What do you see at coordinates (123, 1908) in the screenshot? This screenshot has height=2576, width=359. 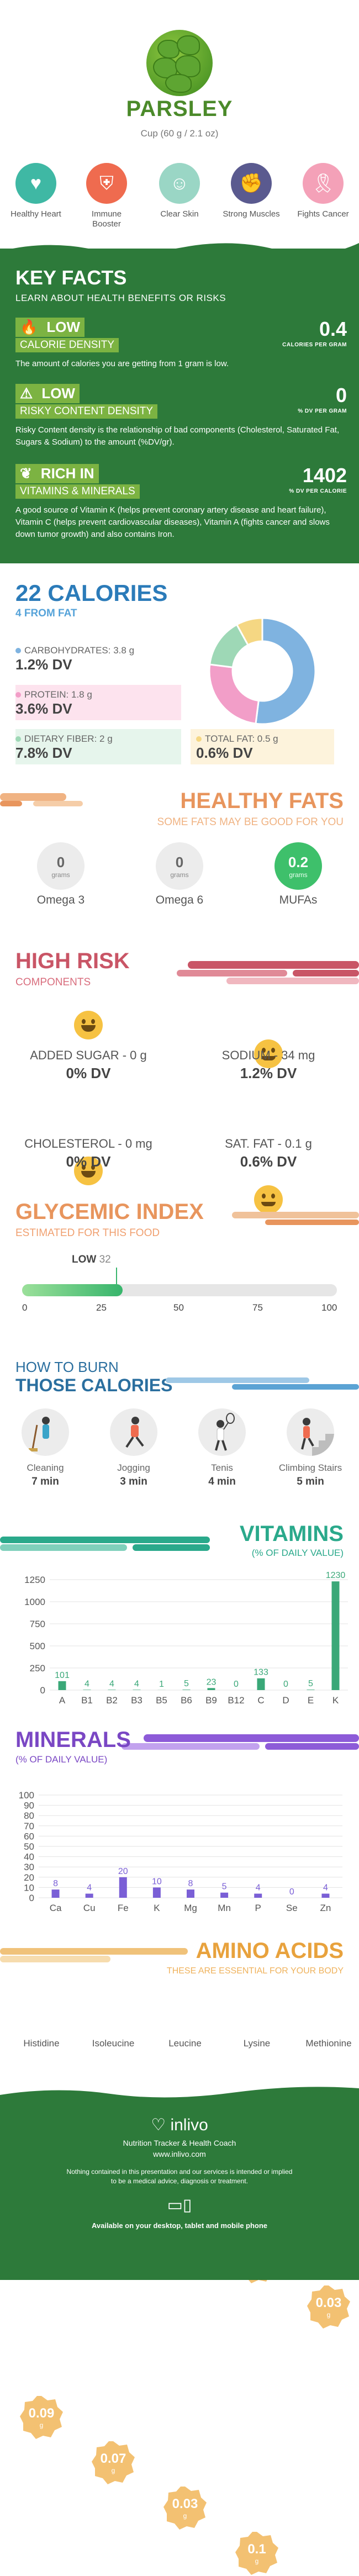 I see `x-tick-label: Fe` at bounding box center [123, 1908].